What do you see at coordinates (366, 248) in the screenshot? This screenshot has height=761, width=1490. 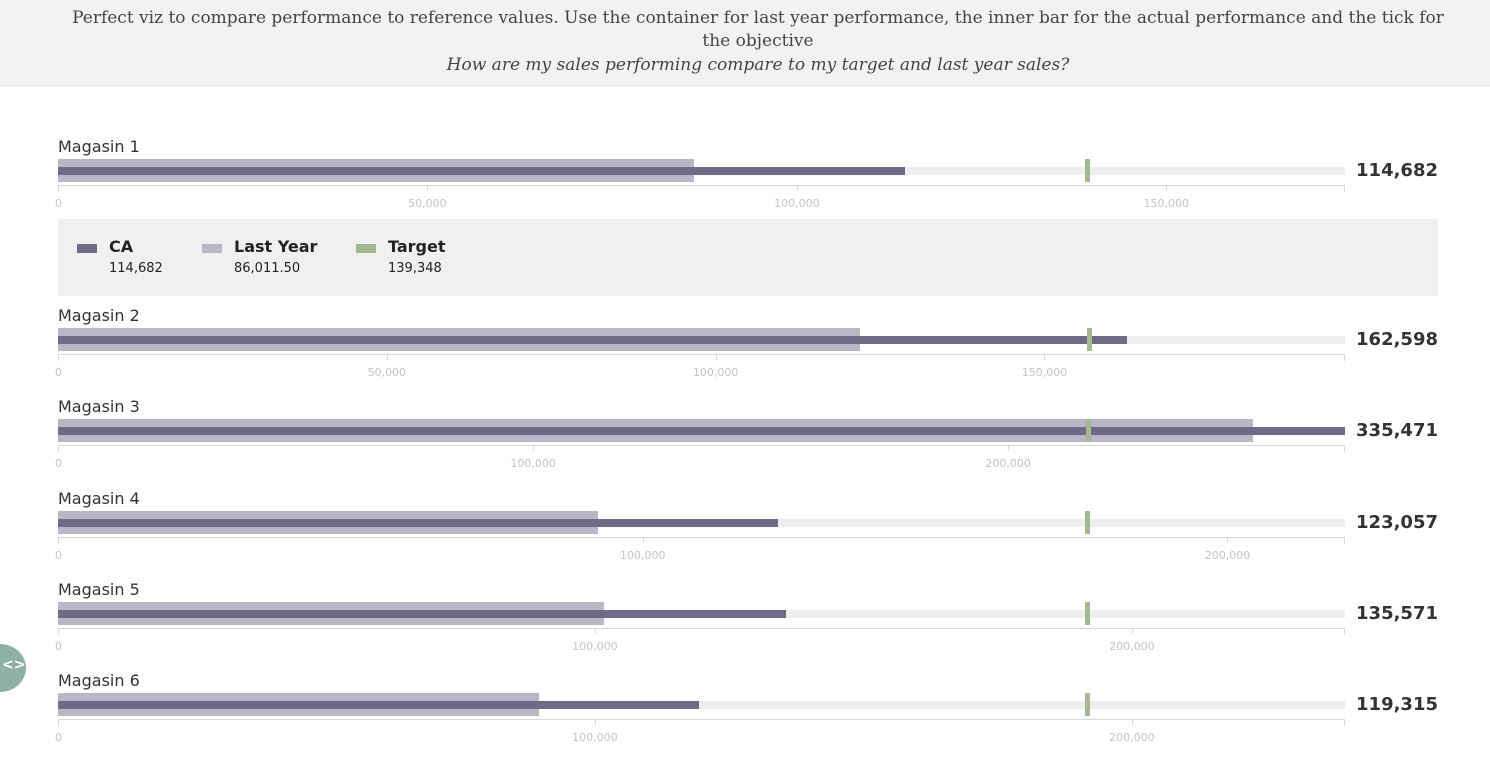 I see `legend-swatch-target` at bounding box center [366, 248].